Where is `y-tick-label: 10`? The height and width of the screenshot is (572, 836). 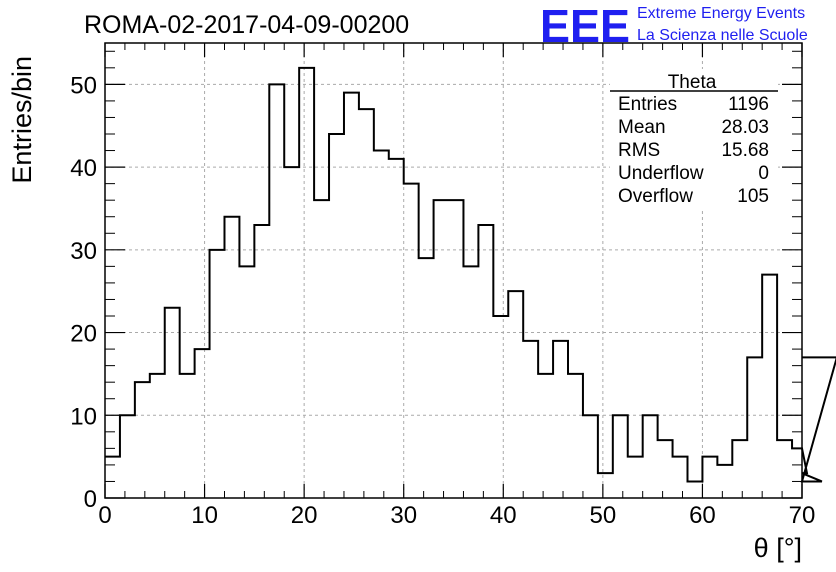 y-tick-label: 10 is located at coordinates (83, 416).